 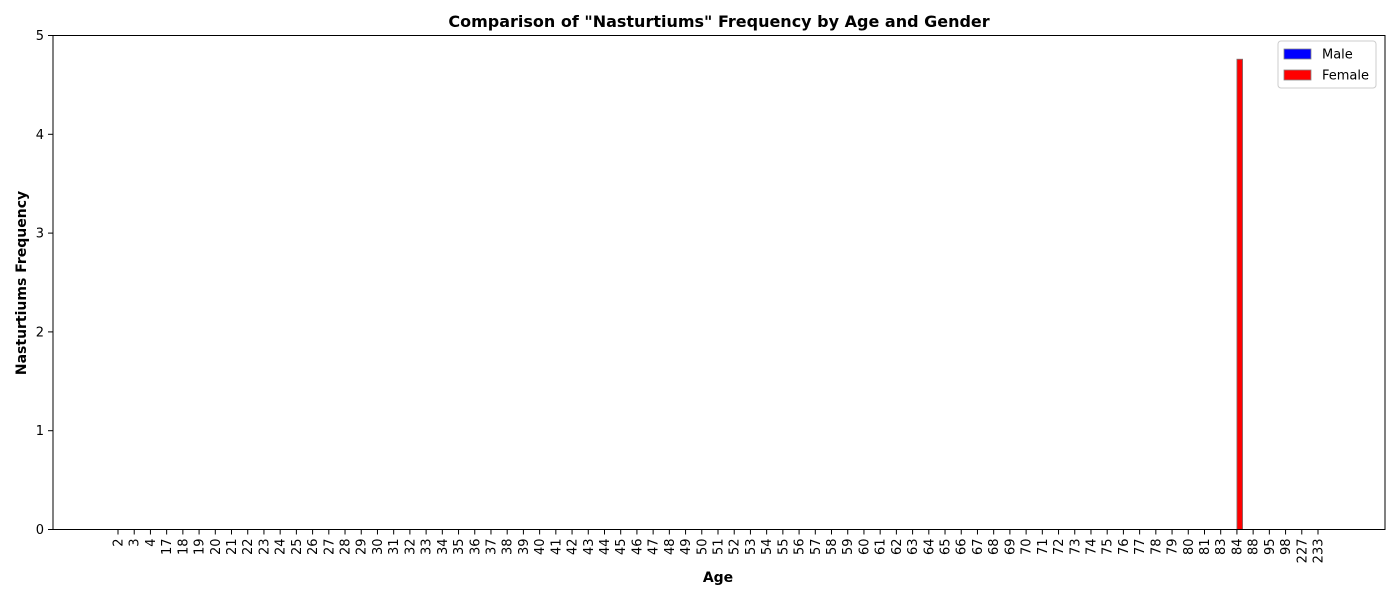 What do you see at coordinates (1156, 547) in the screenshot?
I see `x-tick-label: 78` at bounding box center [1156, 547].